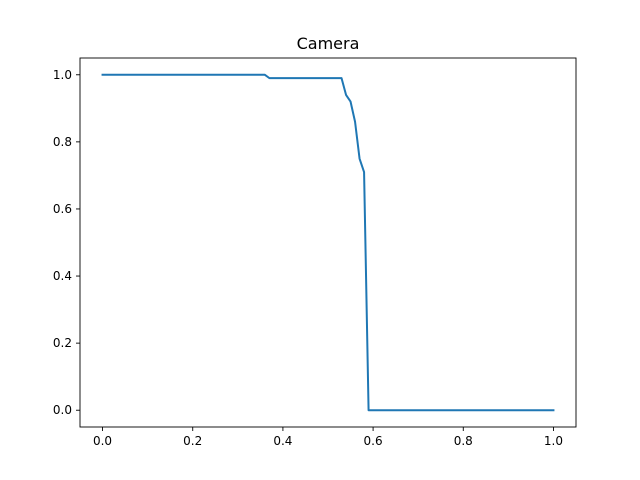 The image size is (640, 480). I want to click on y-tick-label: 0.4, so click(62, 276).